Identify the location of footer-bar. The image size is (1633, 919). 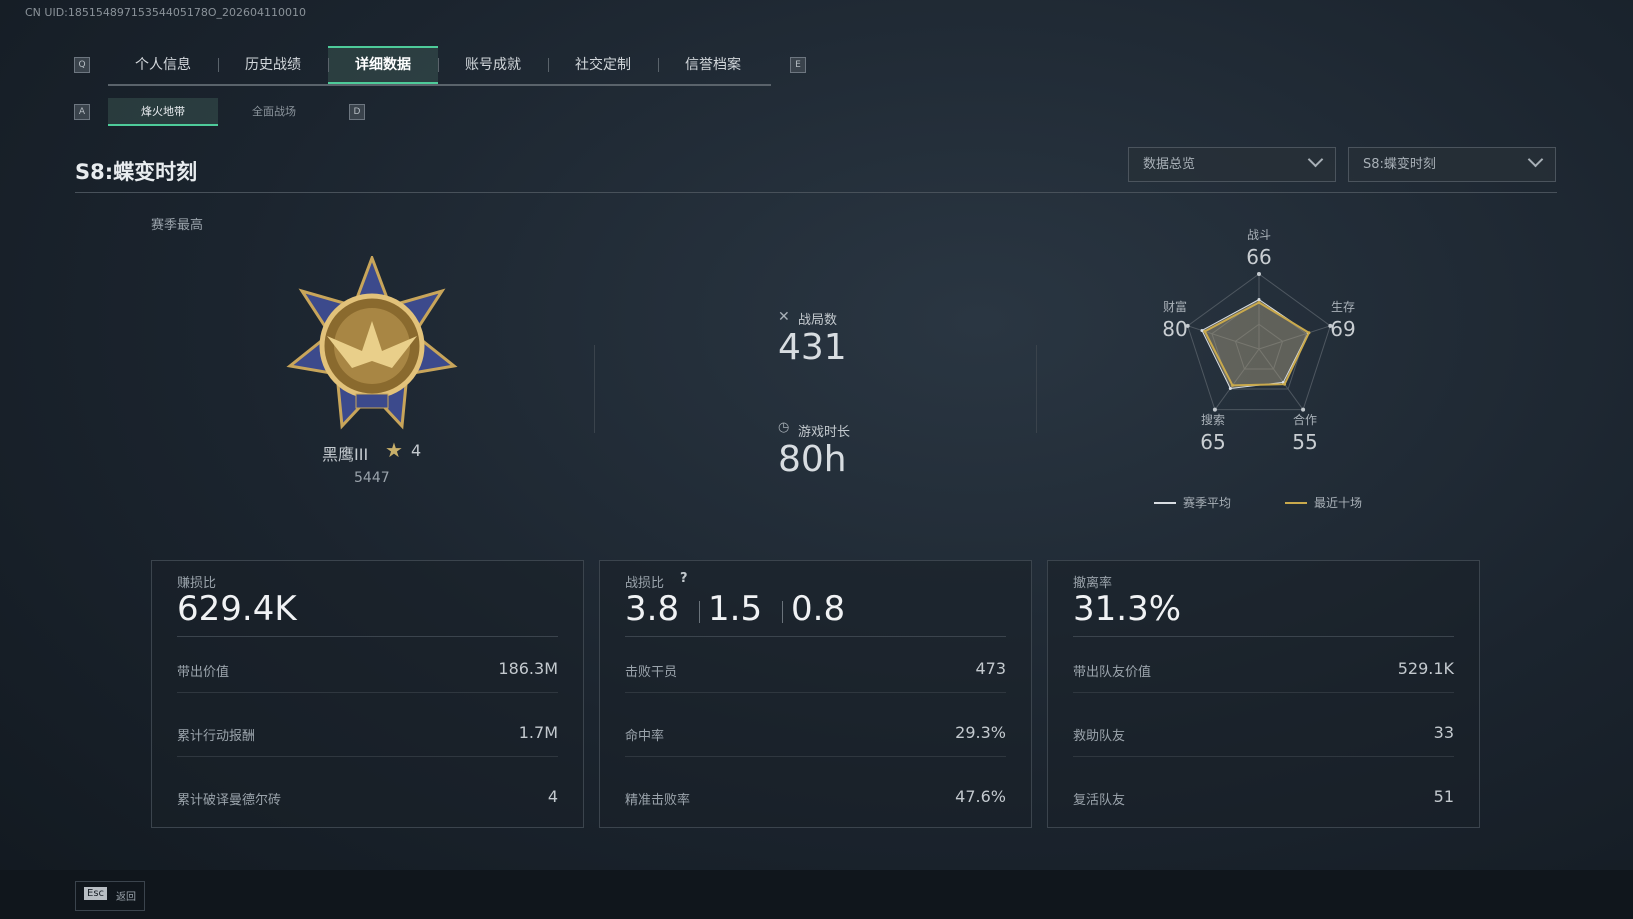
(816, 894).